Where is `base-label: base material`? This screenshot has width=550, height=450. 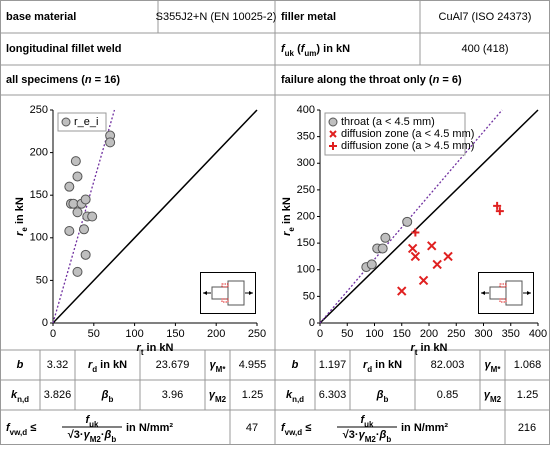 base-label: base material is located at coordinates (41, 17).